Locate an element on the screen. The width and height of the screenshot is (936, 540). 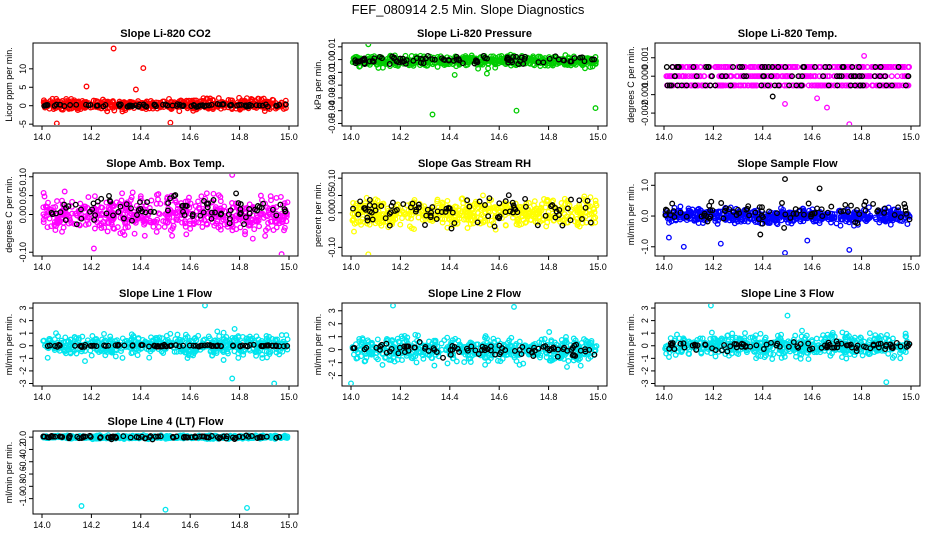
plot-frame is located at coordinates (787, 214).